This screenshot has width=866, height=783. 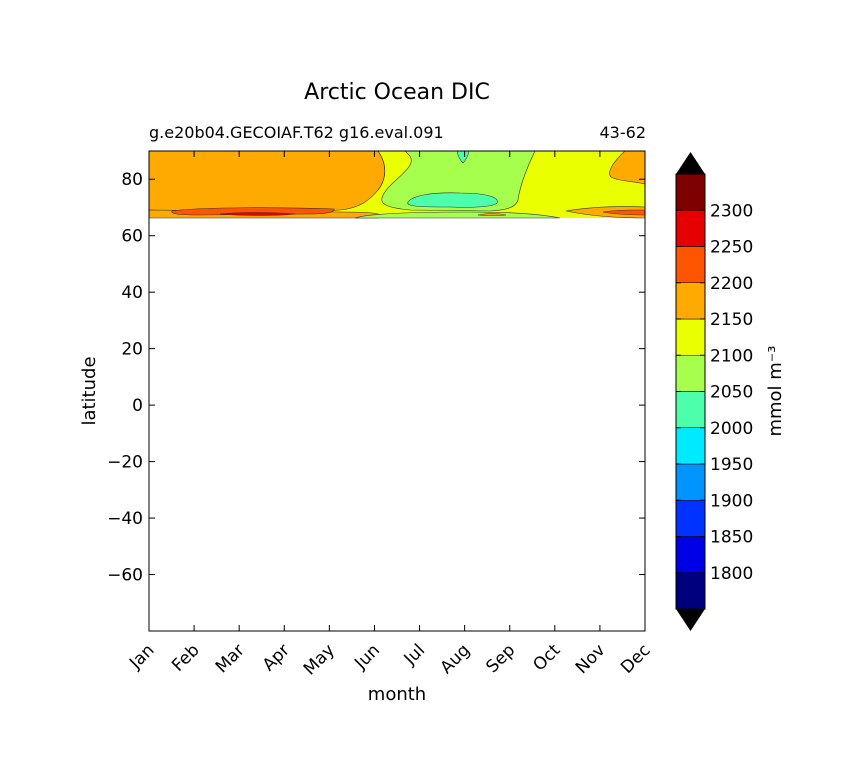 I want to click on y-tick-label: −40, so click(x=125, y=519).